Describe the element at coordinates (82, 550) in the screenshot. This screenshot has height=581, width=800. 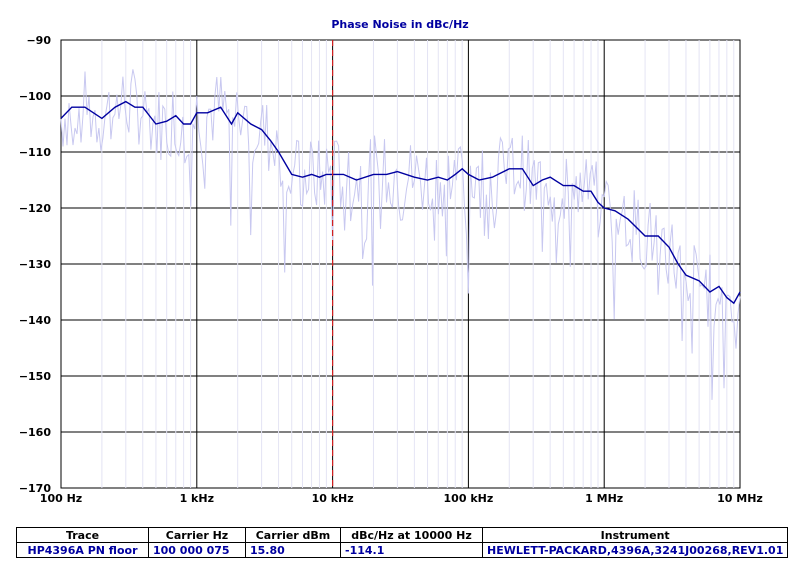
I see `cell-trace: HP4396A PN floor` at that location.